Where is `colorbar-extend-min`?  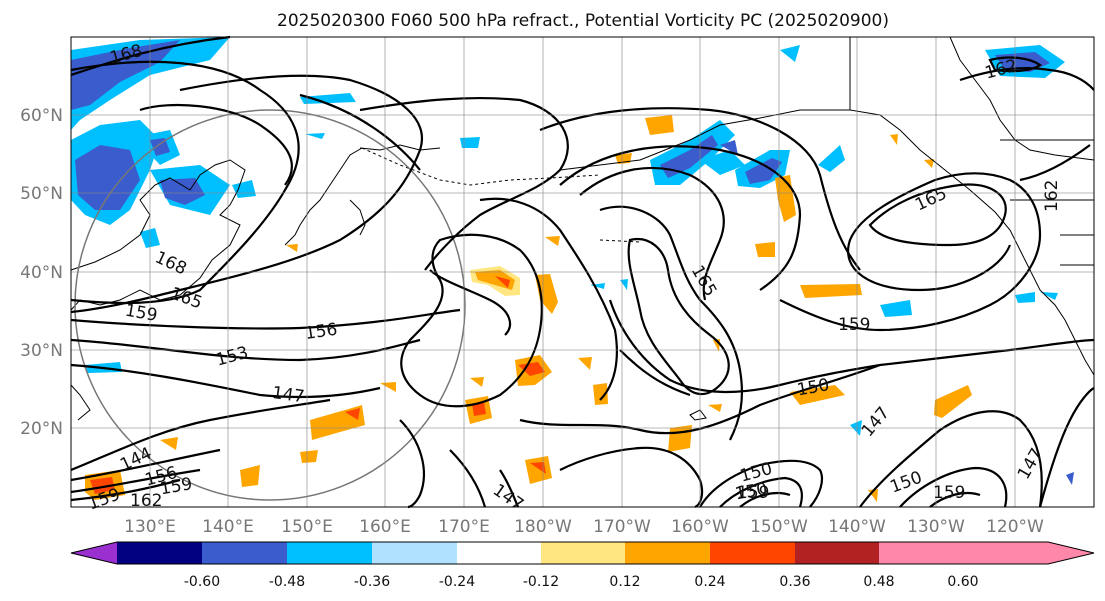
colorbar-extend-min is located at coordinates (94, 553).